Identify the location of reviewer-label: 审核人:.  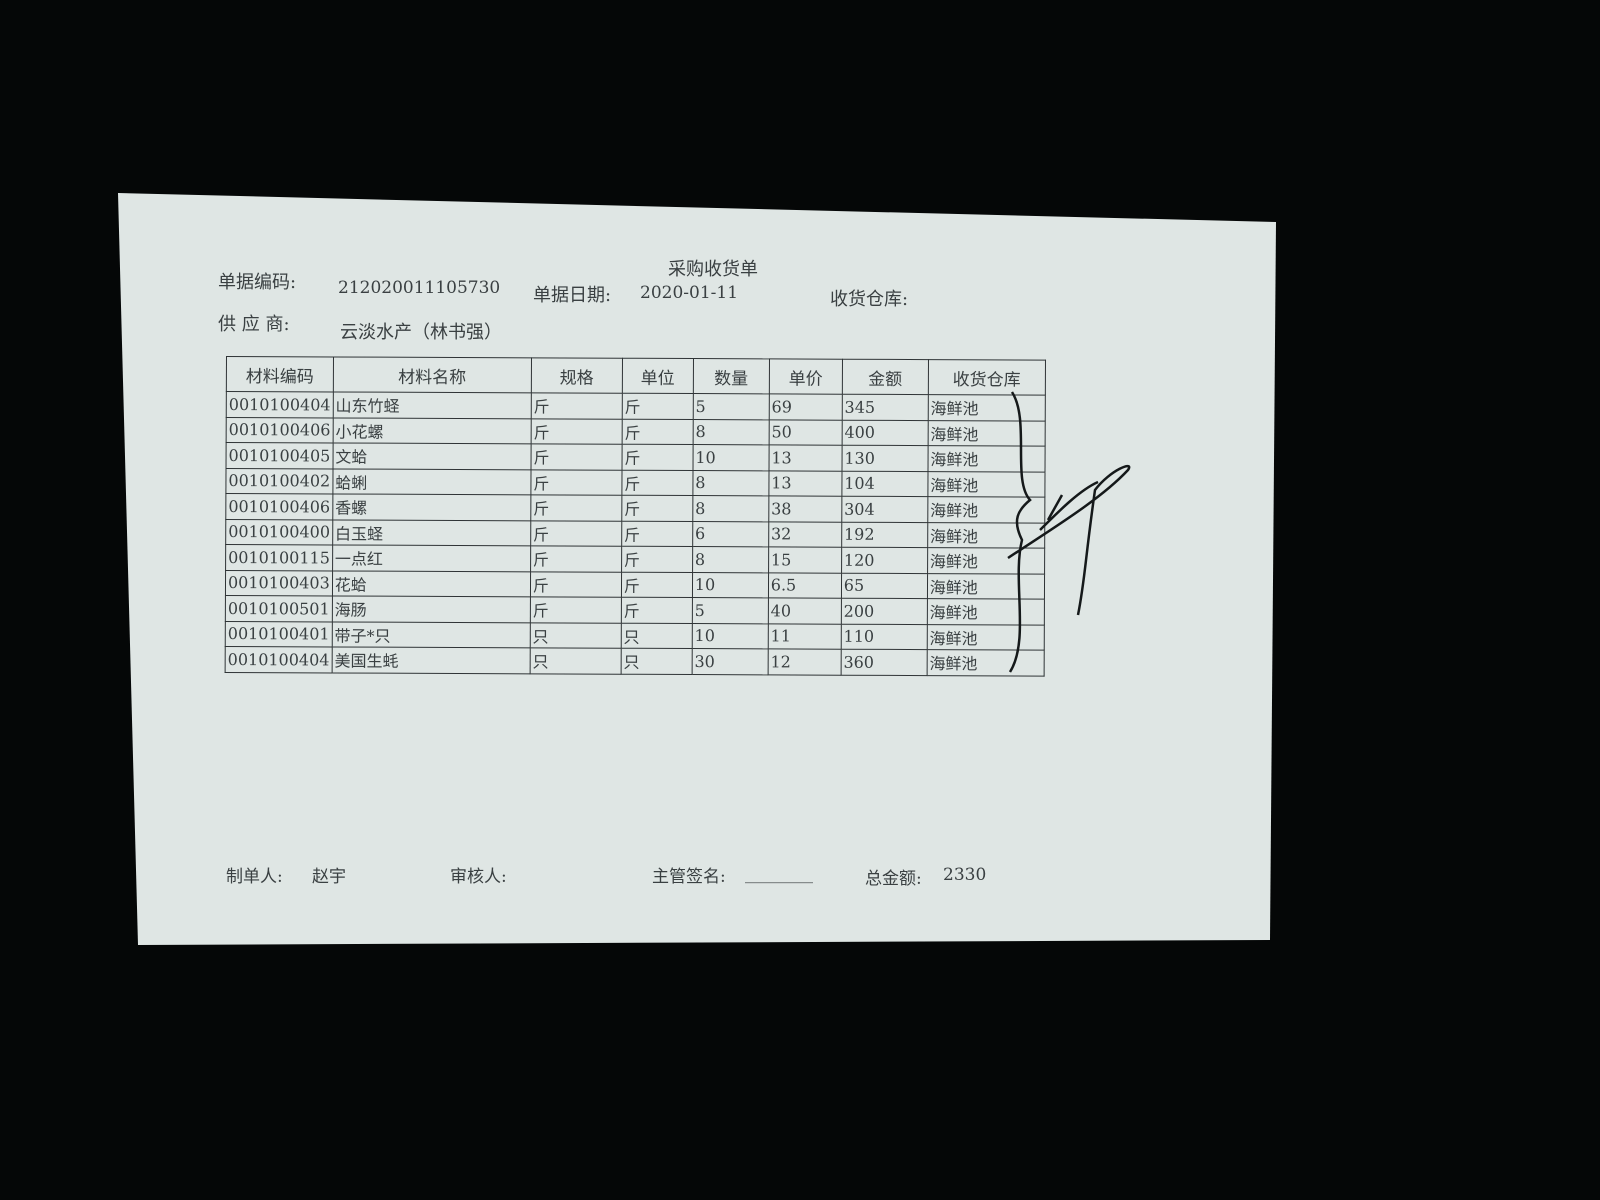
(478, 877).